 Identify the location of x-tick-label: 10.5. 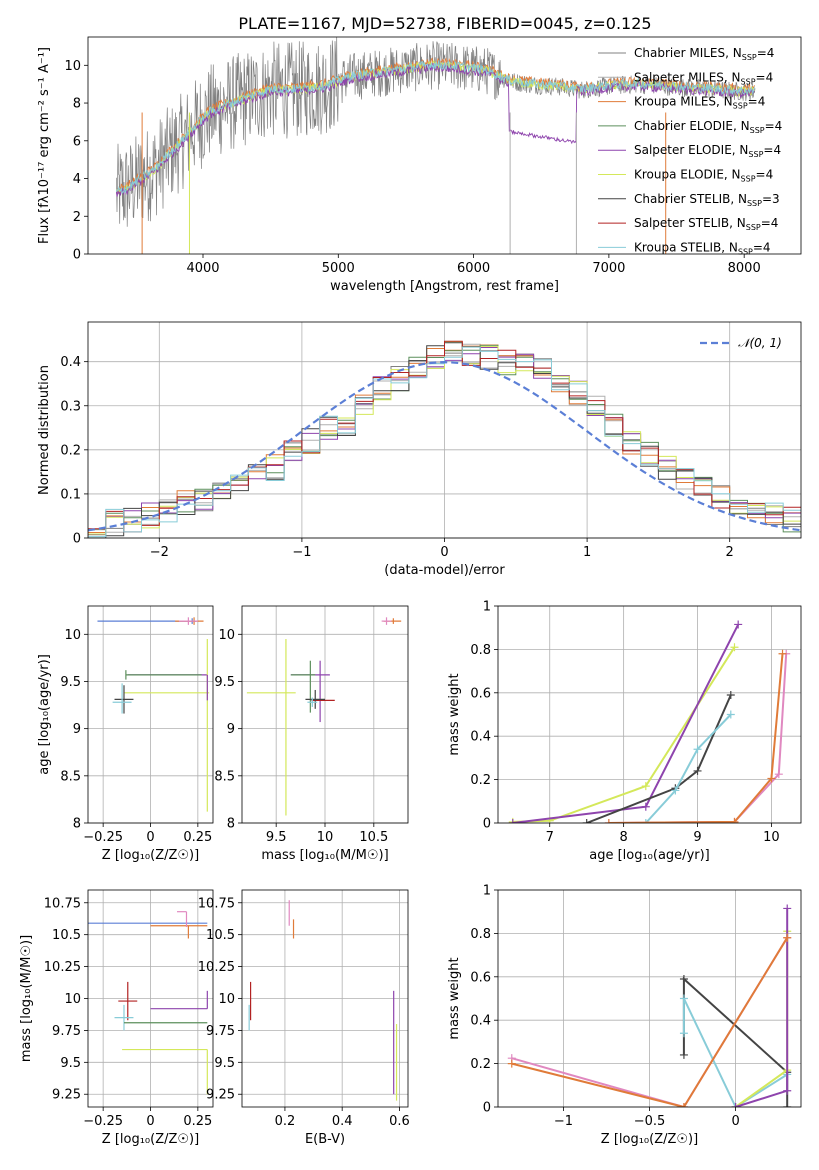
(373, 837).